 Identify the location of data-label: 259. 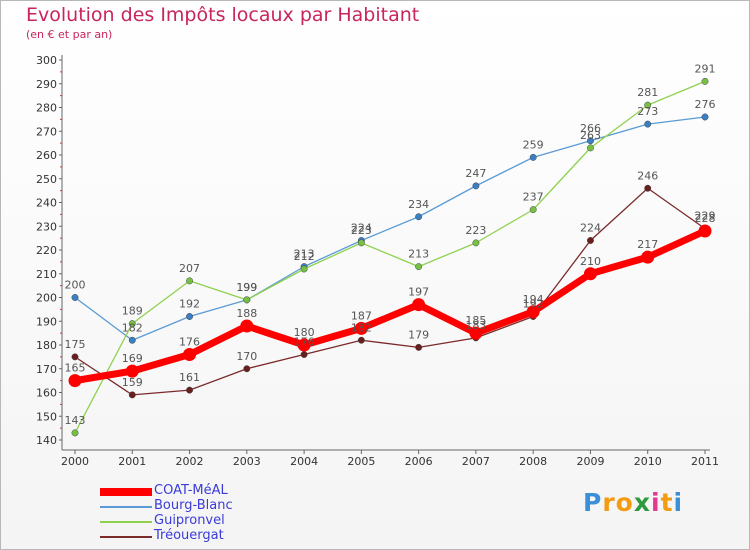
(533, 144).